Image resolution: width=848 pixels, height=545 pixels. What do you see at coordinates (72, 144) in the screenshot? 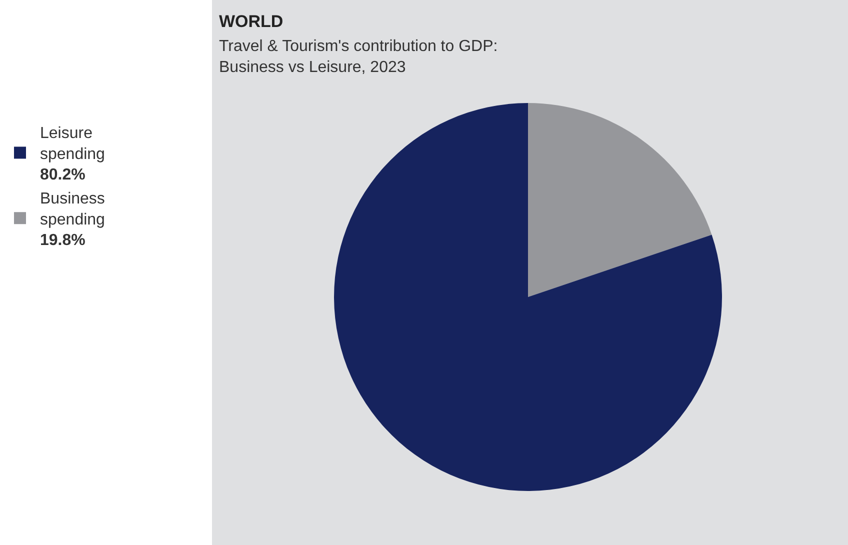
I see `legend-label: Leisure spending` at bounding box center [72, 144].